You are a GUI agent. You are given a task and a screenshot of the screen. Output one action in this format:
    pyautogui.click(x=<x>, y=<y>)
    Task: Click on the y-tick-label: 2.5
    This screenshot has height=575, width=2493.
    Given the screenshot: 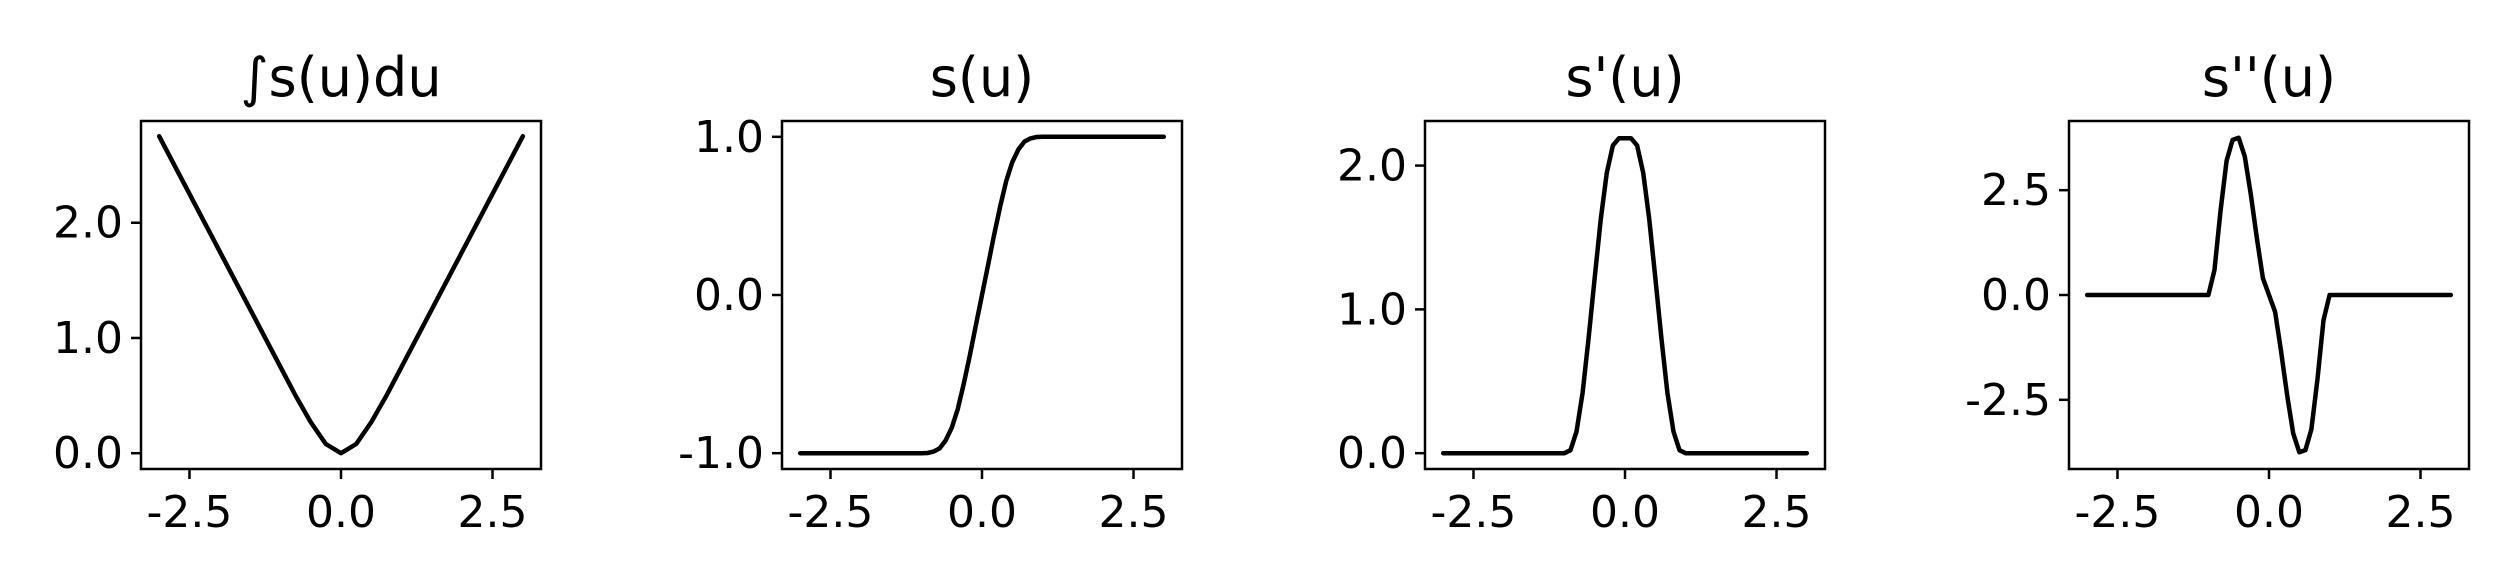 What is the action you would take?
    pyautogui.click(x=2016, y=190)
    